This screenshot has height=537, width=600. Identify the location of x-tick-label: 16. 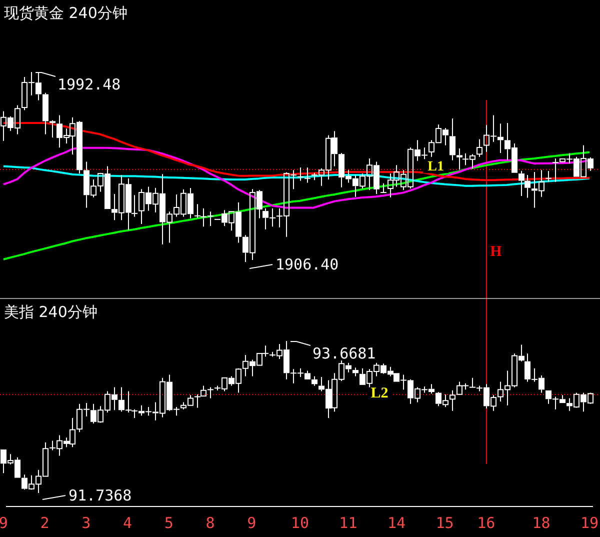
(486, 523).